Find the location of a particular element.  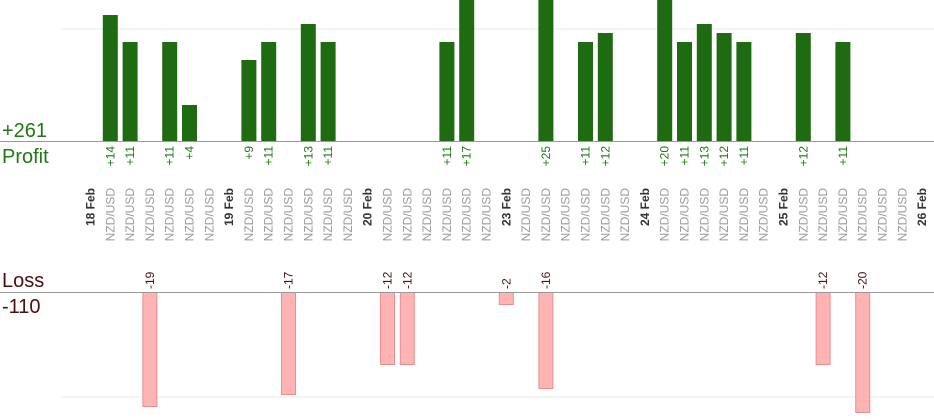

profit-label: Profit is located at coordinates (25, 157).